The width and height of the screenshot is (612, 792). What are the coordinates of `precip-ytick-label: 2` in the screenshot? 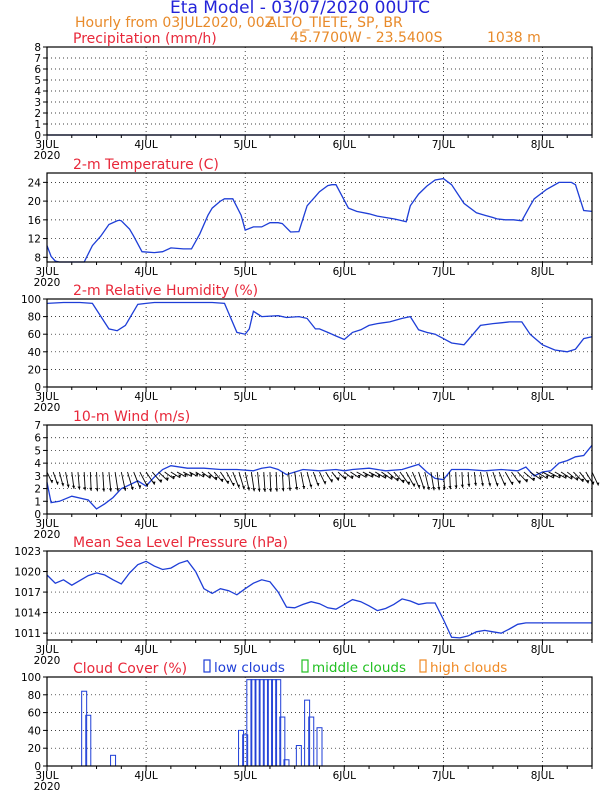 It's located at (37, 114).